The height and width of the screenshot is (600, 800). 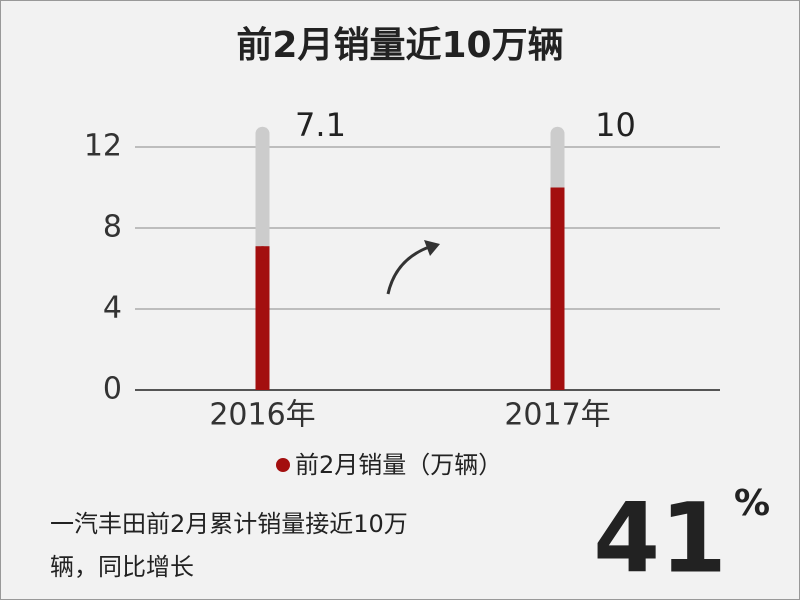 I want to click on data-label: 7.1, so click(x=320, y=125).